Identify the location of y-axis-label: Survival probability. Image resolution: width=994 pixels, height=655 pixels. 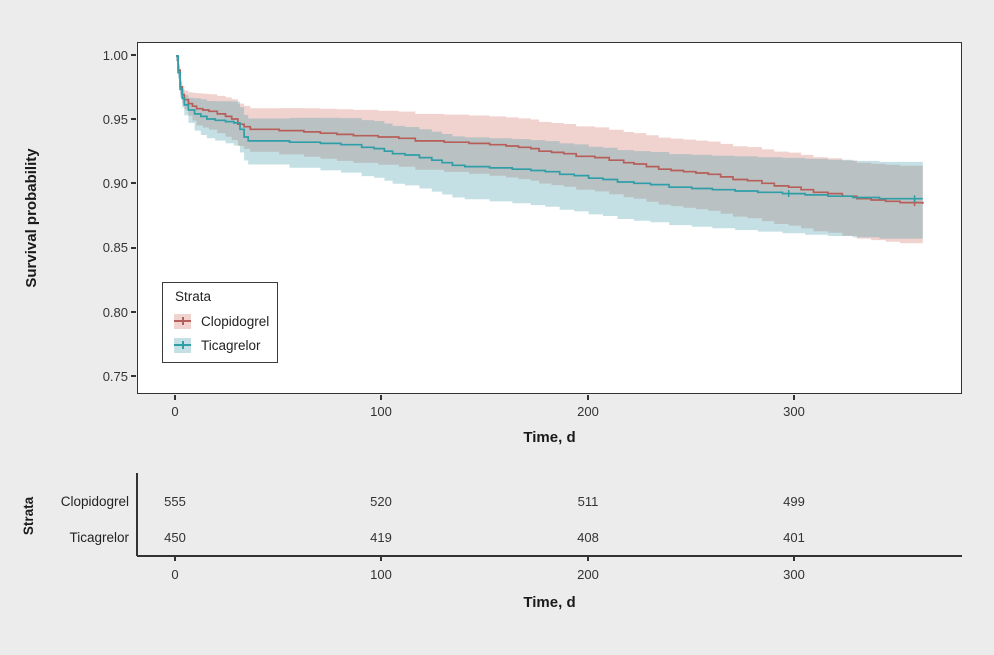
(31, 218).